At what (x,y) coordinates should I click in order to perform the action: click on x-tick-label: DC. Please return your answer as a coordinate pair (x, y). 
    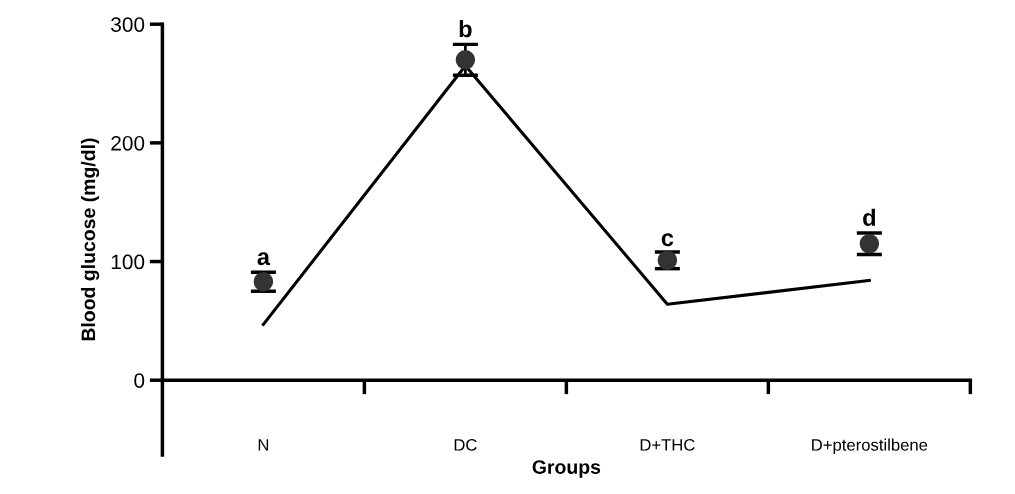
    Looking at the image, I should click on (465, 444).